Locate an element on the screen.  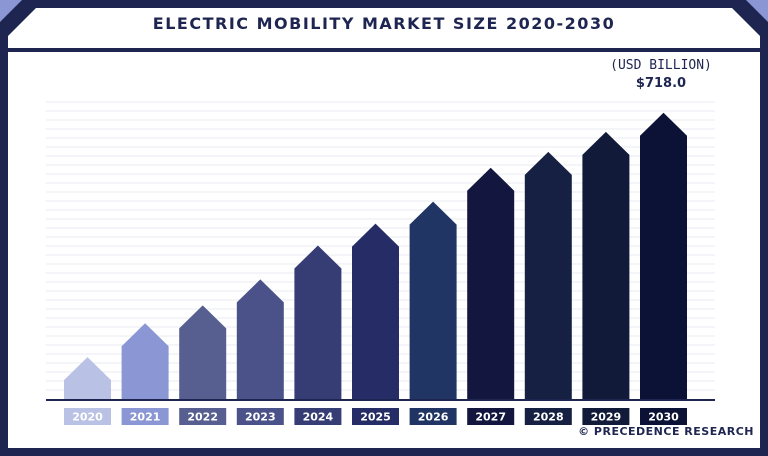
x-label-box-2023 is located at coordinates (260, 416).